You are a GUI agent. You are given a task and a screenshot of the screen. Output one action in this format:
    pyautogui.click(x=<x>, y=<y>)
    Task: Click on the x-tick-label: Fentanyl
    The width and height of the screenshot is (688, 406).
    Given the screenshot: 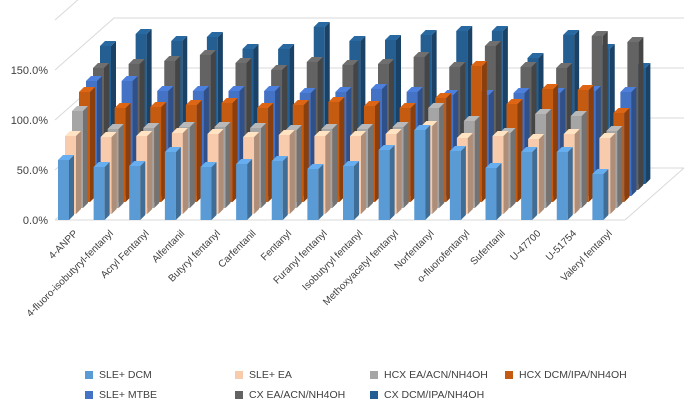 What is the action you would take?
    pyautogui.click(x=276, y=245)
    